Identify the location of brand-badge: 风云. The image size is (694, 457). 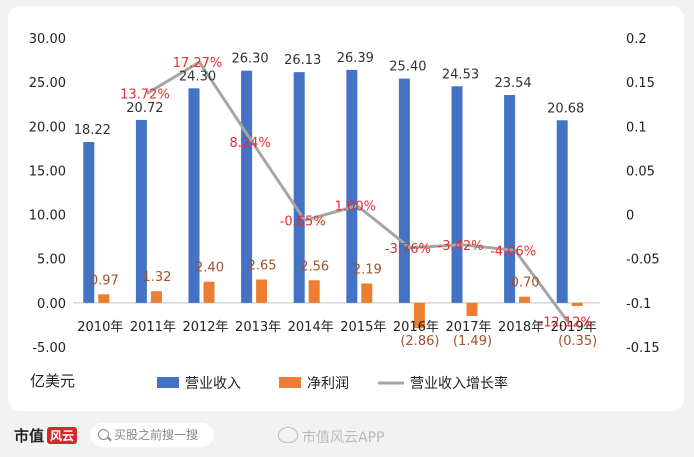
(62, 435).